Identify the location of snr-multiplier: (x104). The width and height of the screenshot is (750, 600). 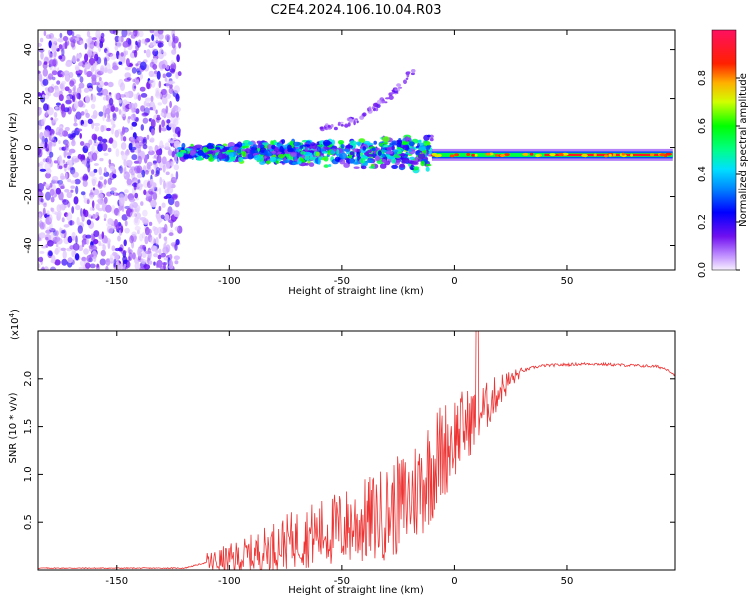
(14, 324).